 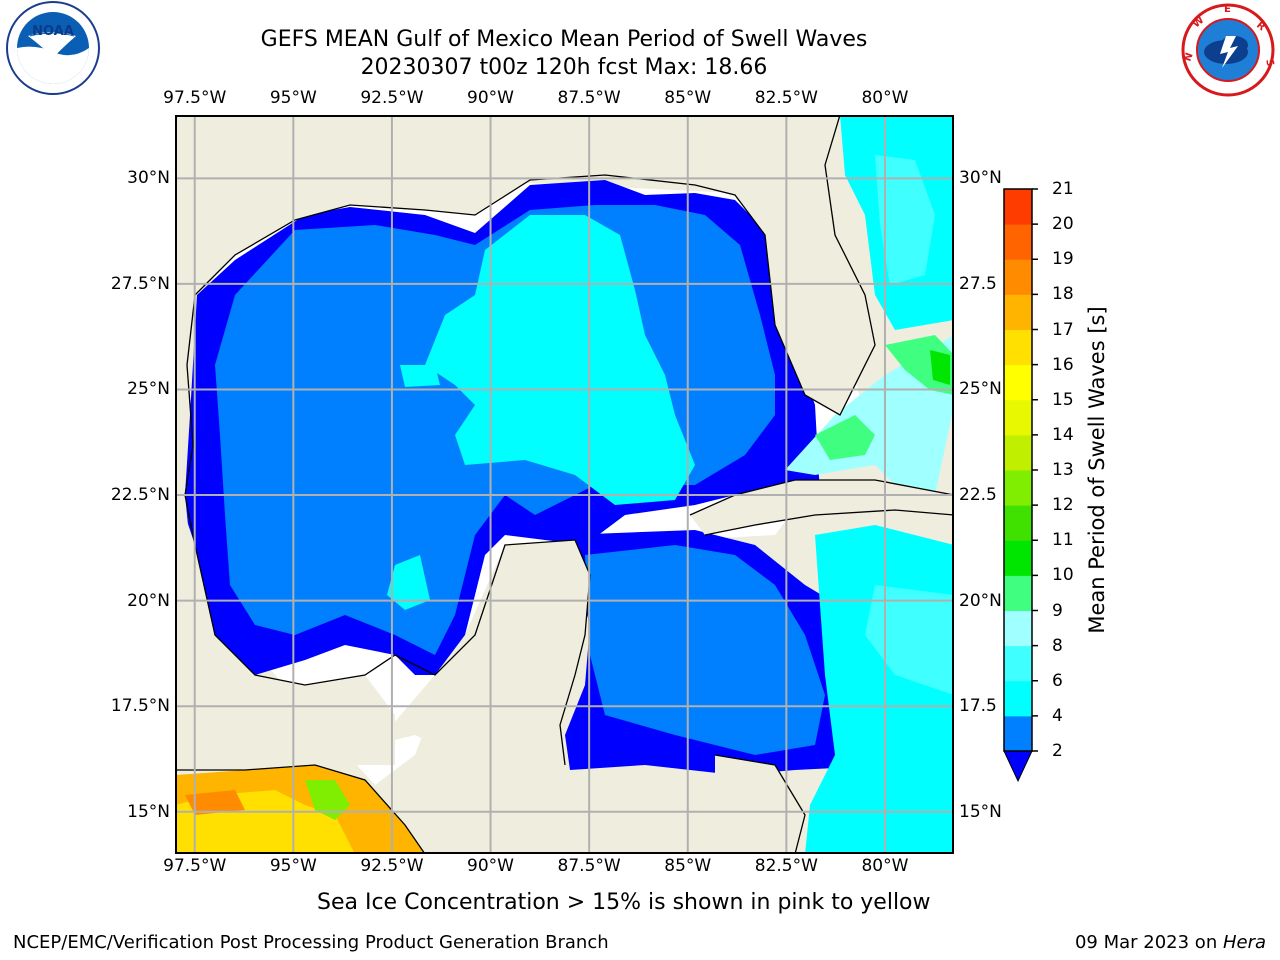 What do you see at coordinates (1063, 224) in the screenshot?
I see `colorbar-label: 20` at bounding box center [1063, 224].